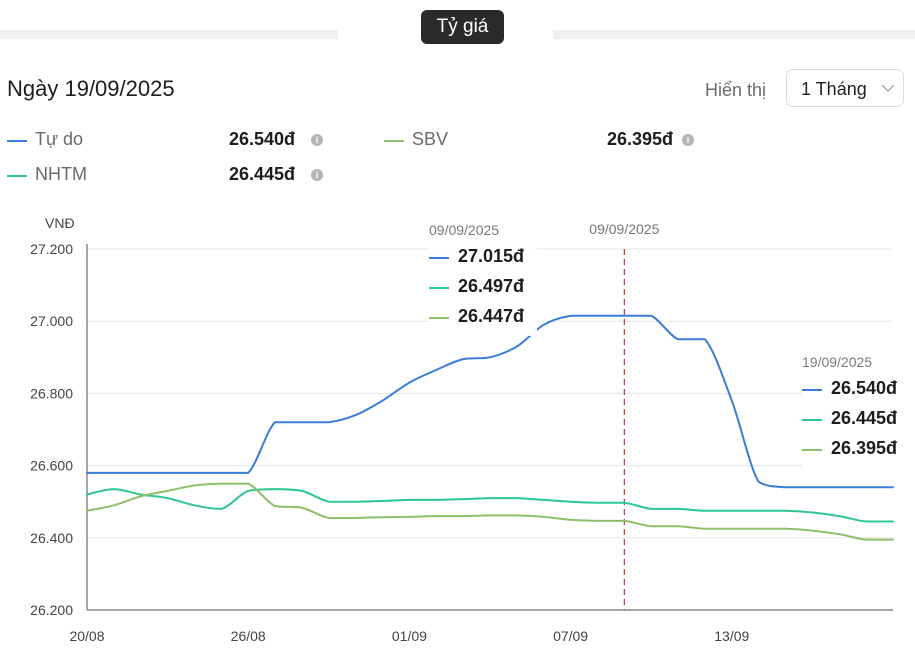 Image resolution: width=915 pixels, height=650 pixels. Describe the element at coordinates (51, 466) in the screenshot. I see `y-tick-label: 26.600` at that location.